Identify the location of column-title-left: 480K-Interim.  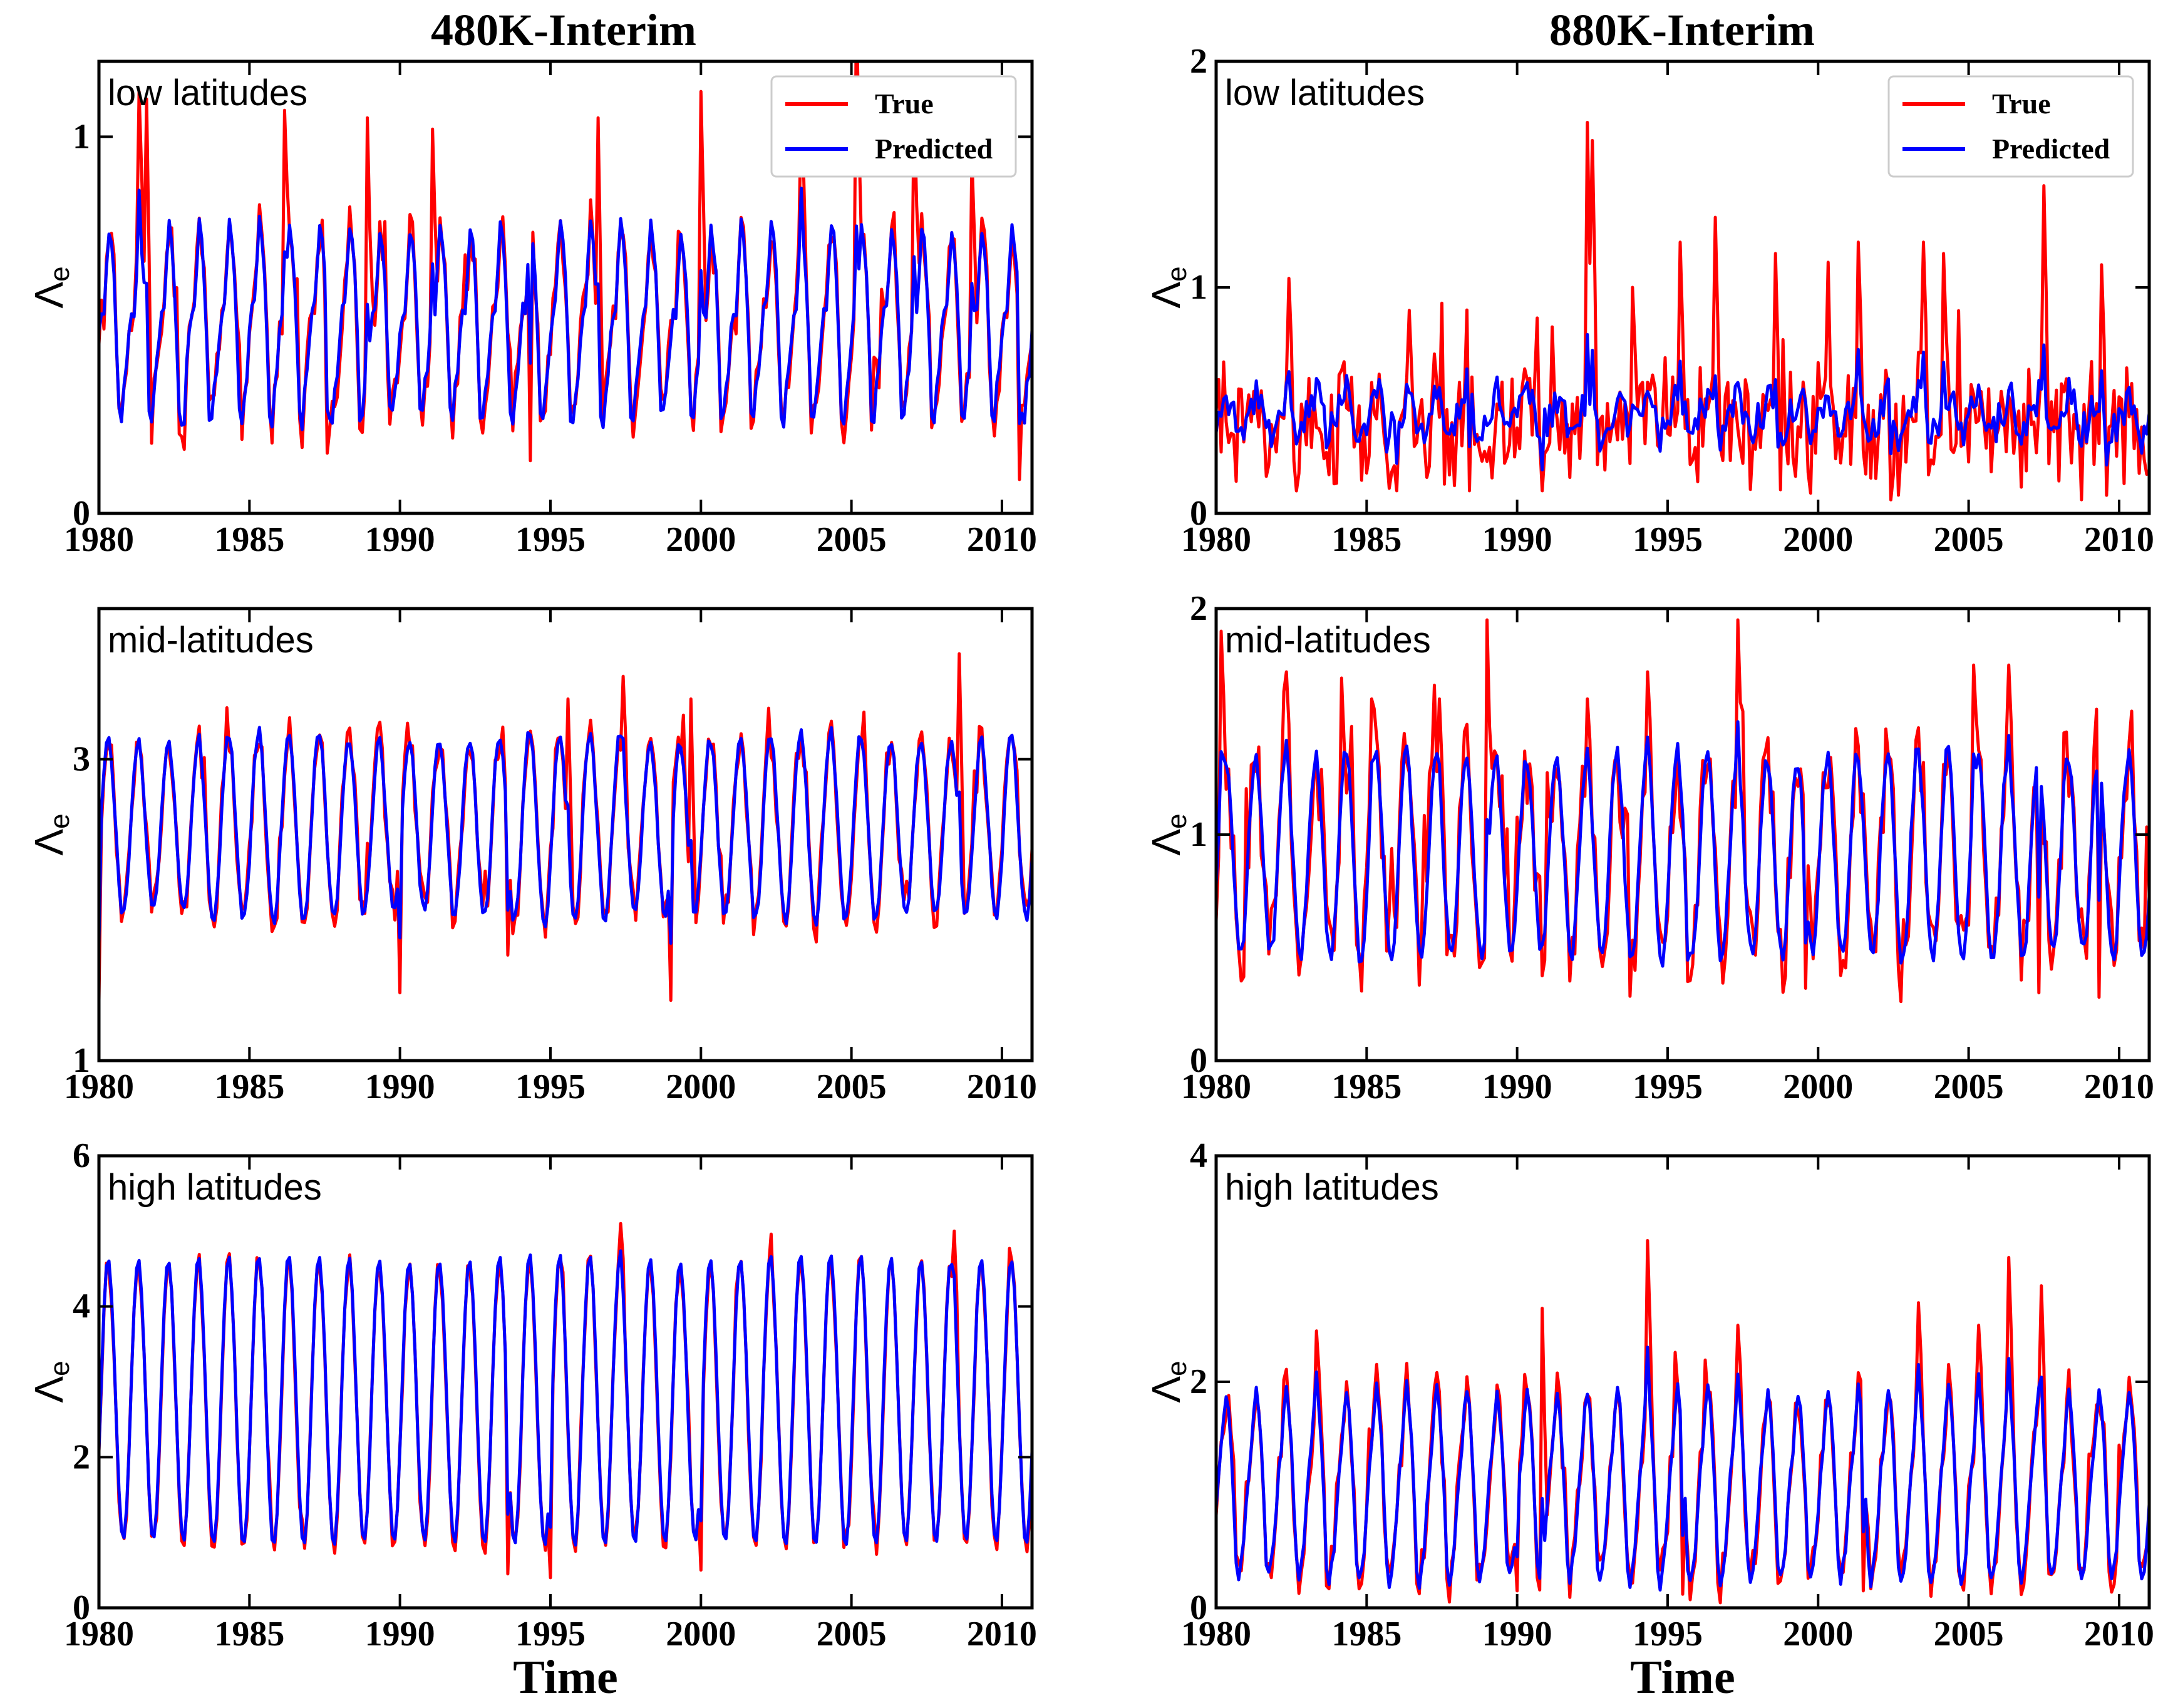
(563, 30).